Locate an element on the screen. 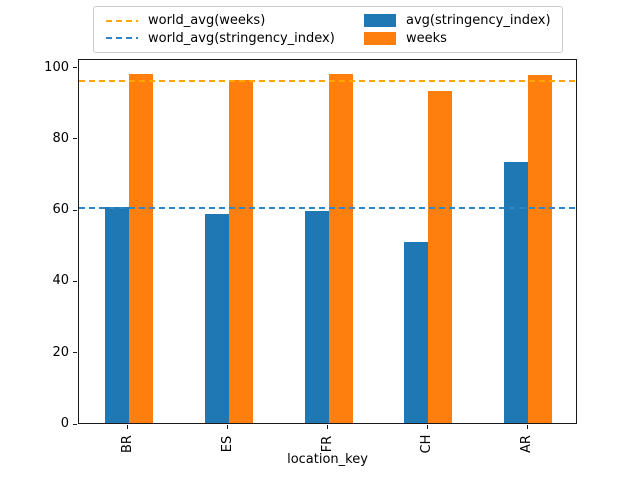  y-tick-label: 0 is located at coordinates (64, 423).